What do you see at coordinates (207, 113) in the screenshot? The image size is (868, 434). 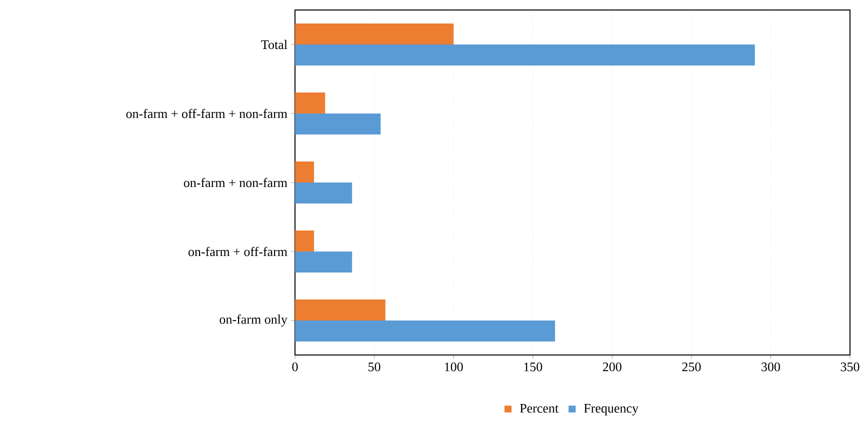 I see `y-tick-label: on-farm + off-farm + non-farm` at bounding box center [207, 113].